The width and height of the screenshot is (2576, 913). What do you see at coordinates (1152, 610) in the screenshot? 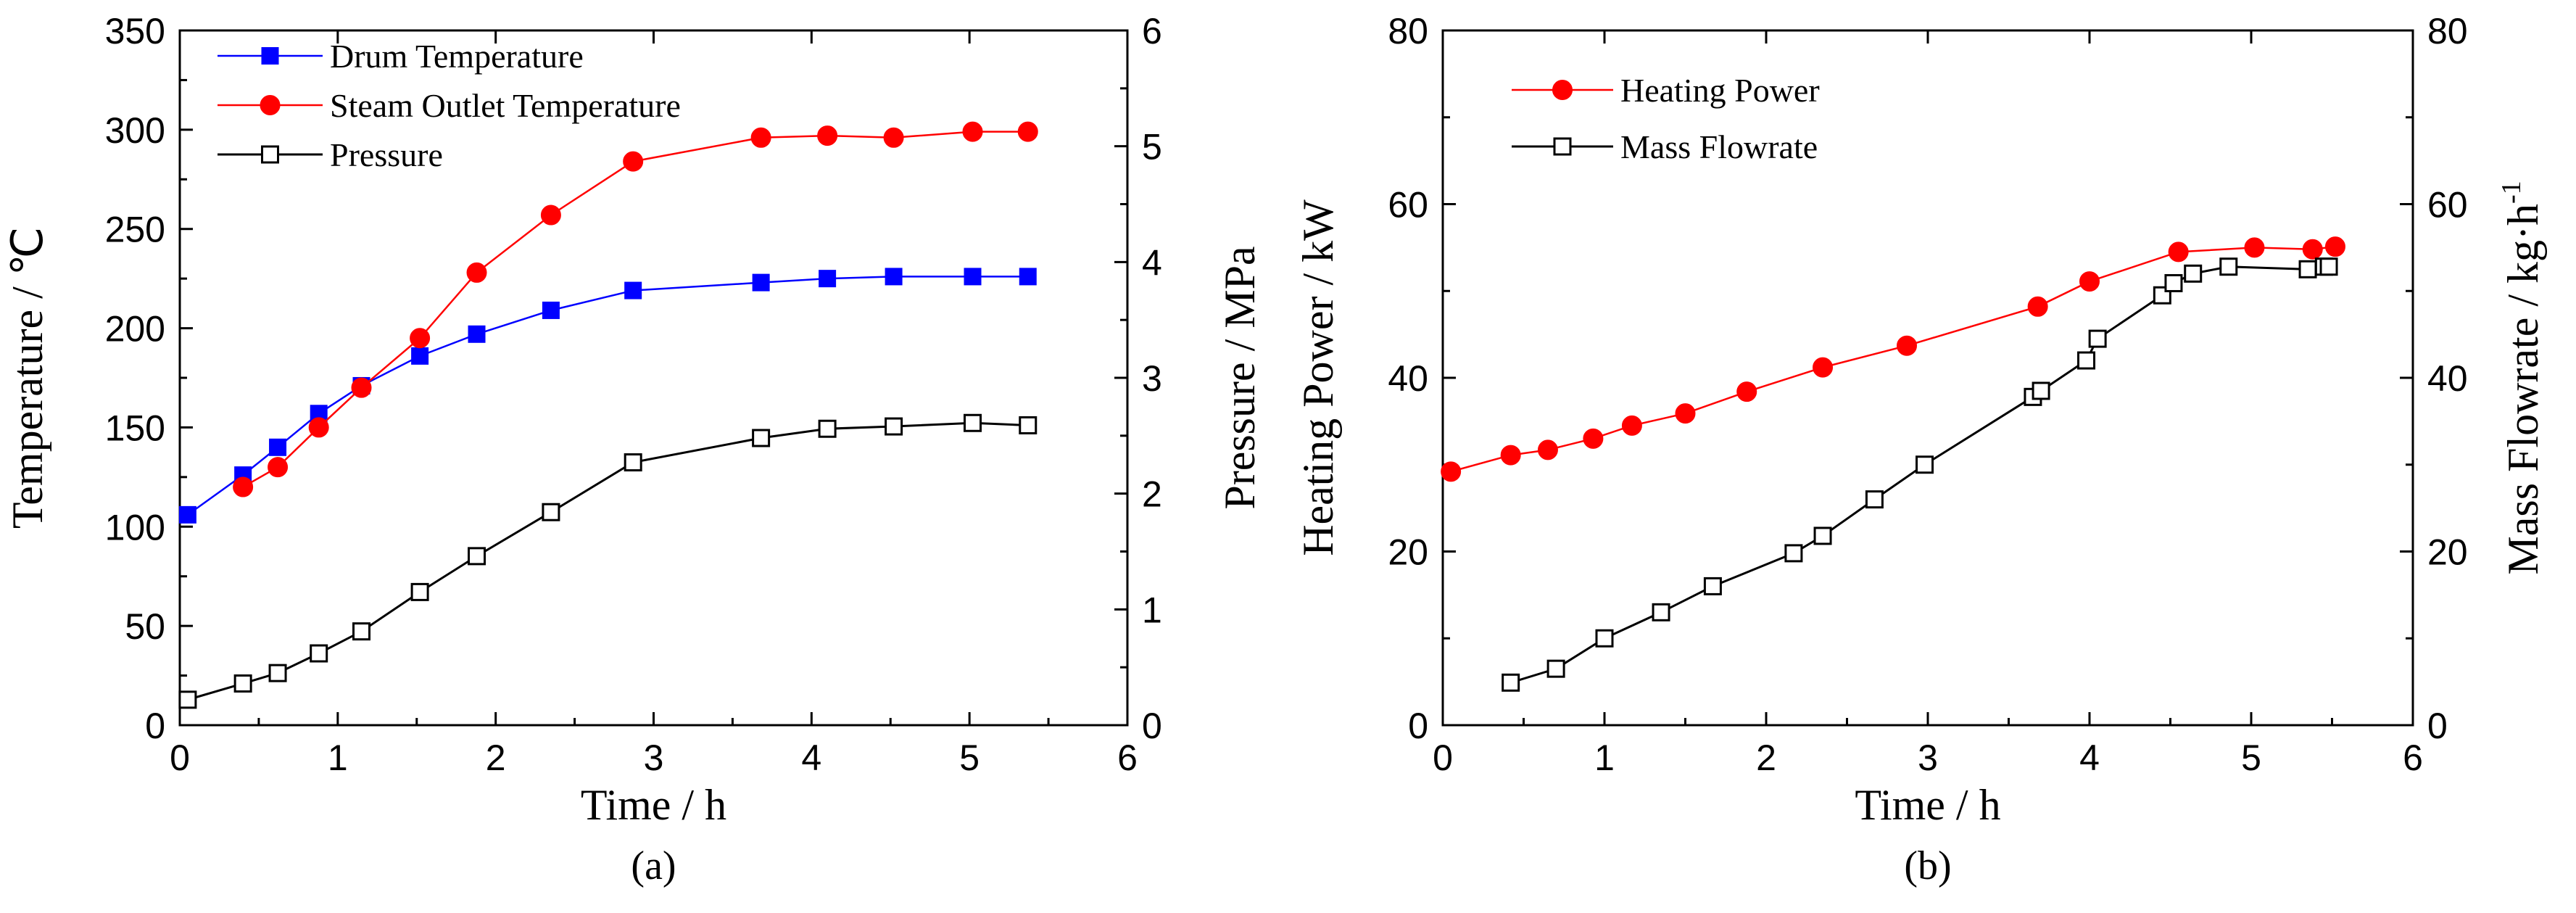
I see `y2-tick-label: 1` at bounding box center [1152, 610].